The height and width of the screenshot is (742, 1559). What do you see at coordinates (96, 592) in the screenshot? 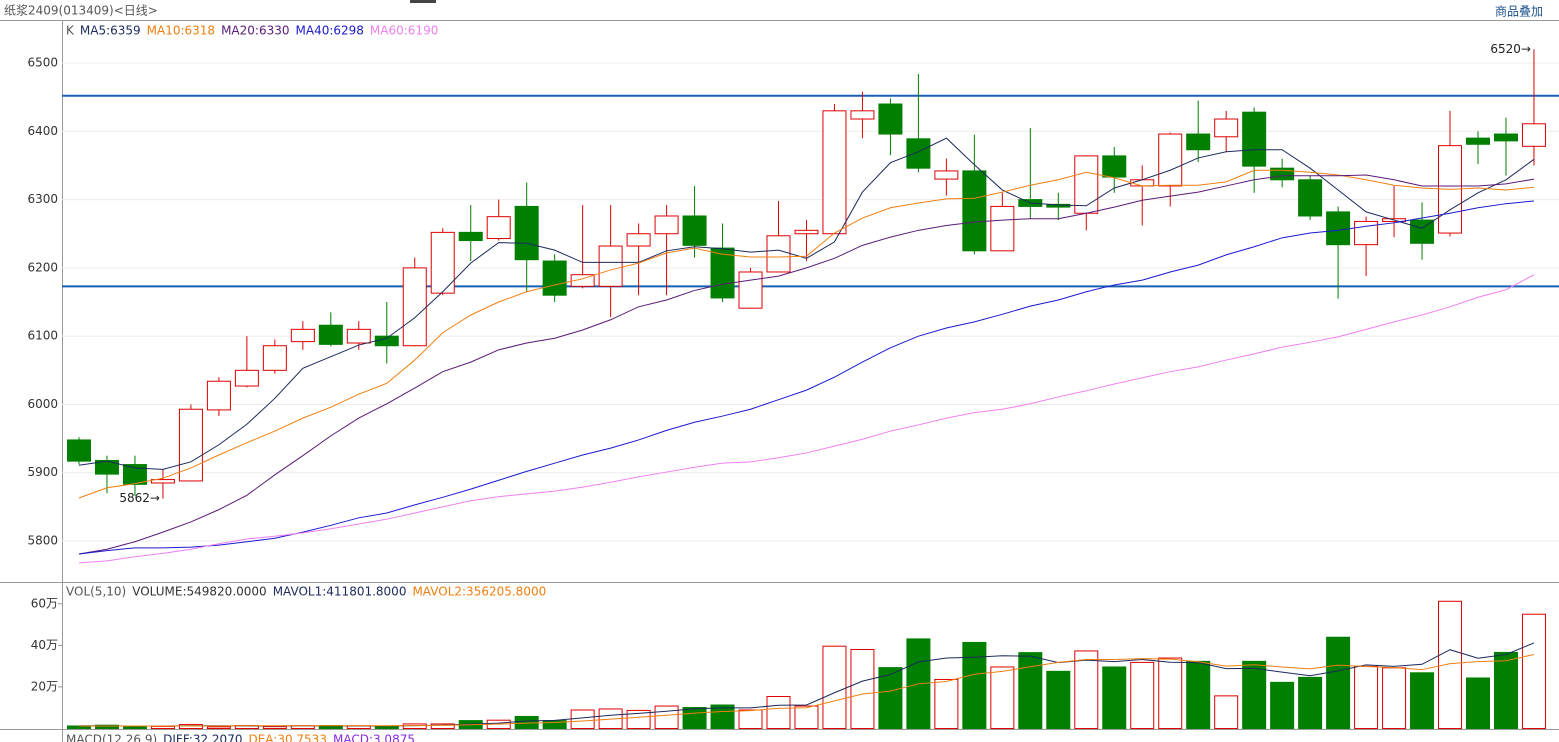
I see `legend-entry: VOL(5,10)` at bounding box center [96, 592].